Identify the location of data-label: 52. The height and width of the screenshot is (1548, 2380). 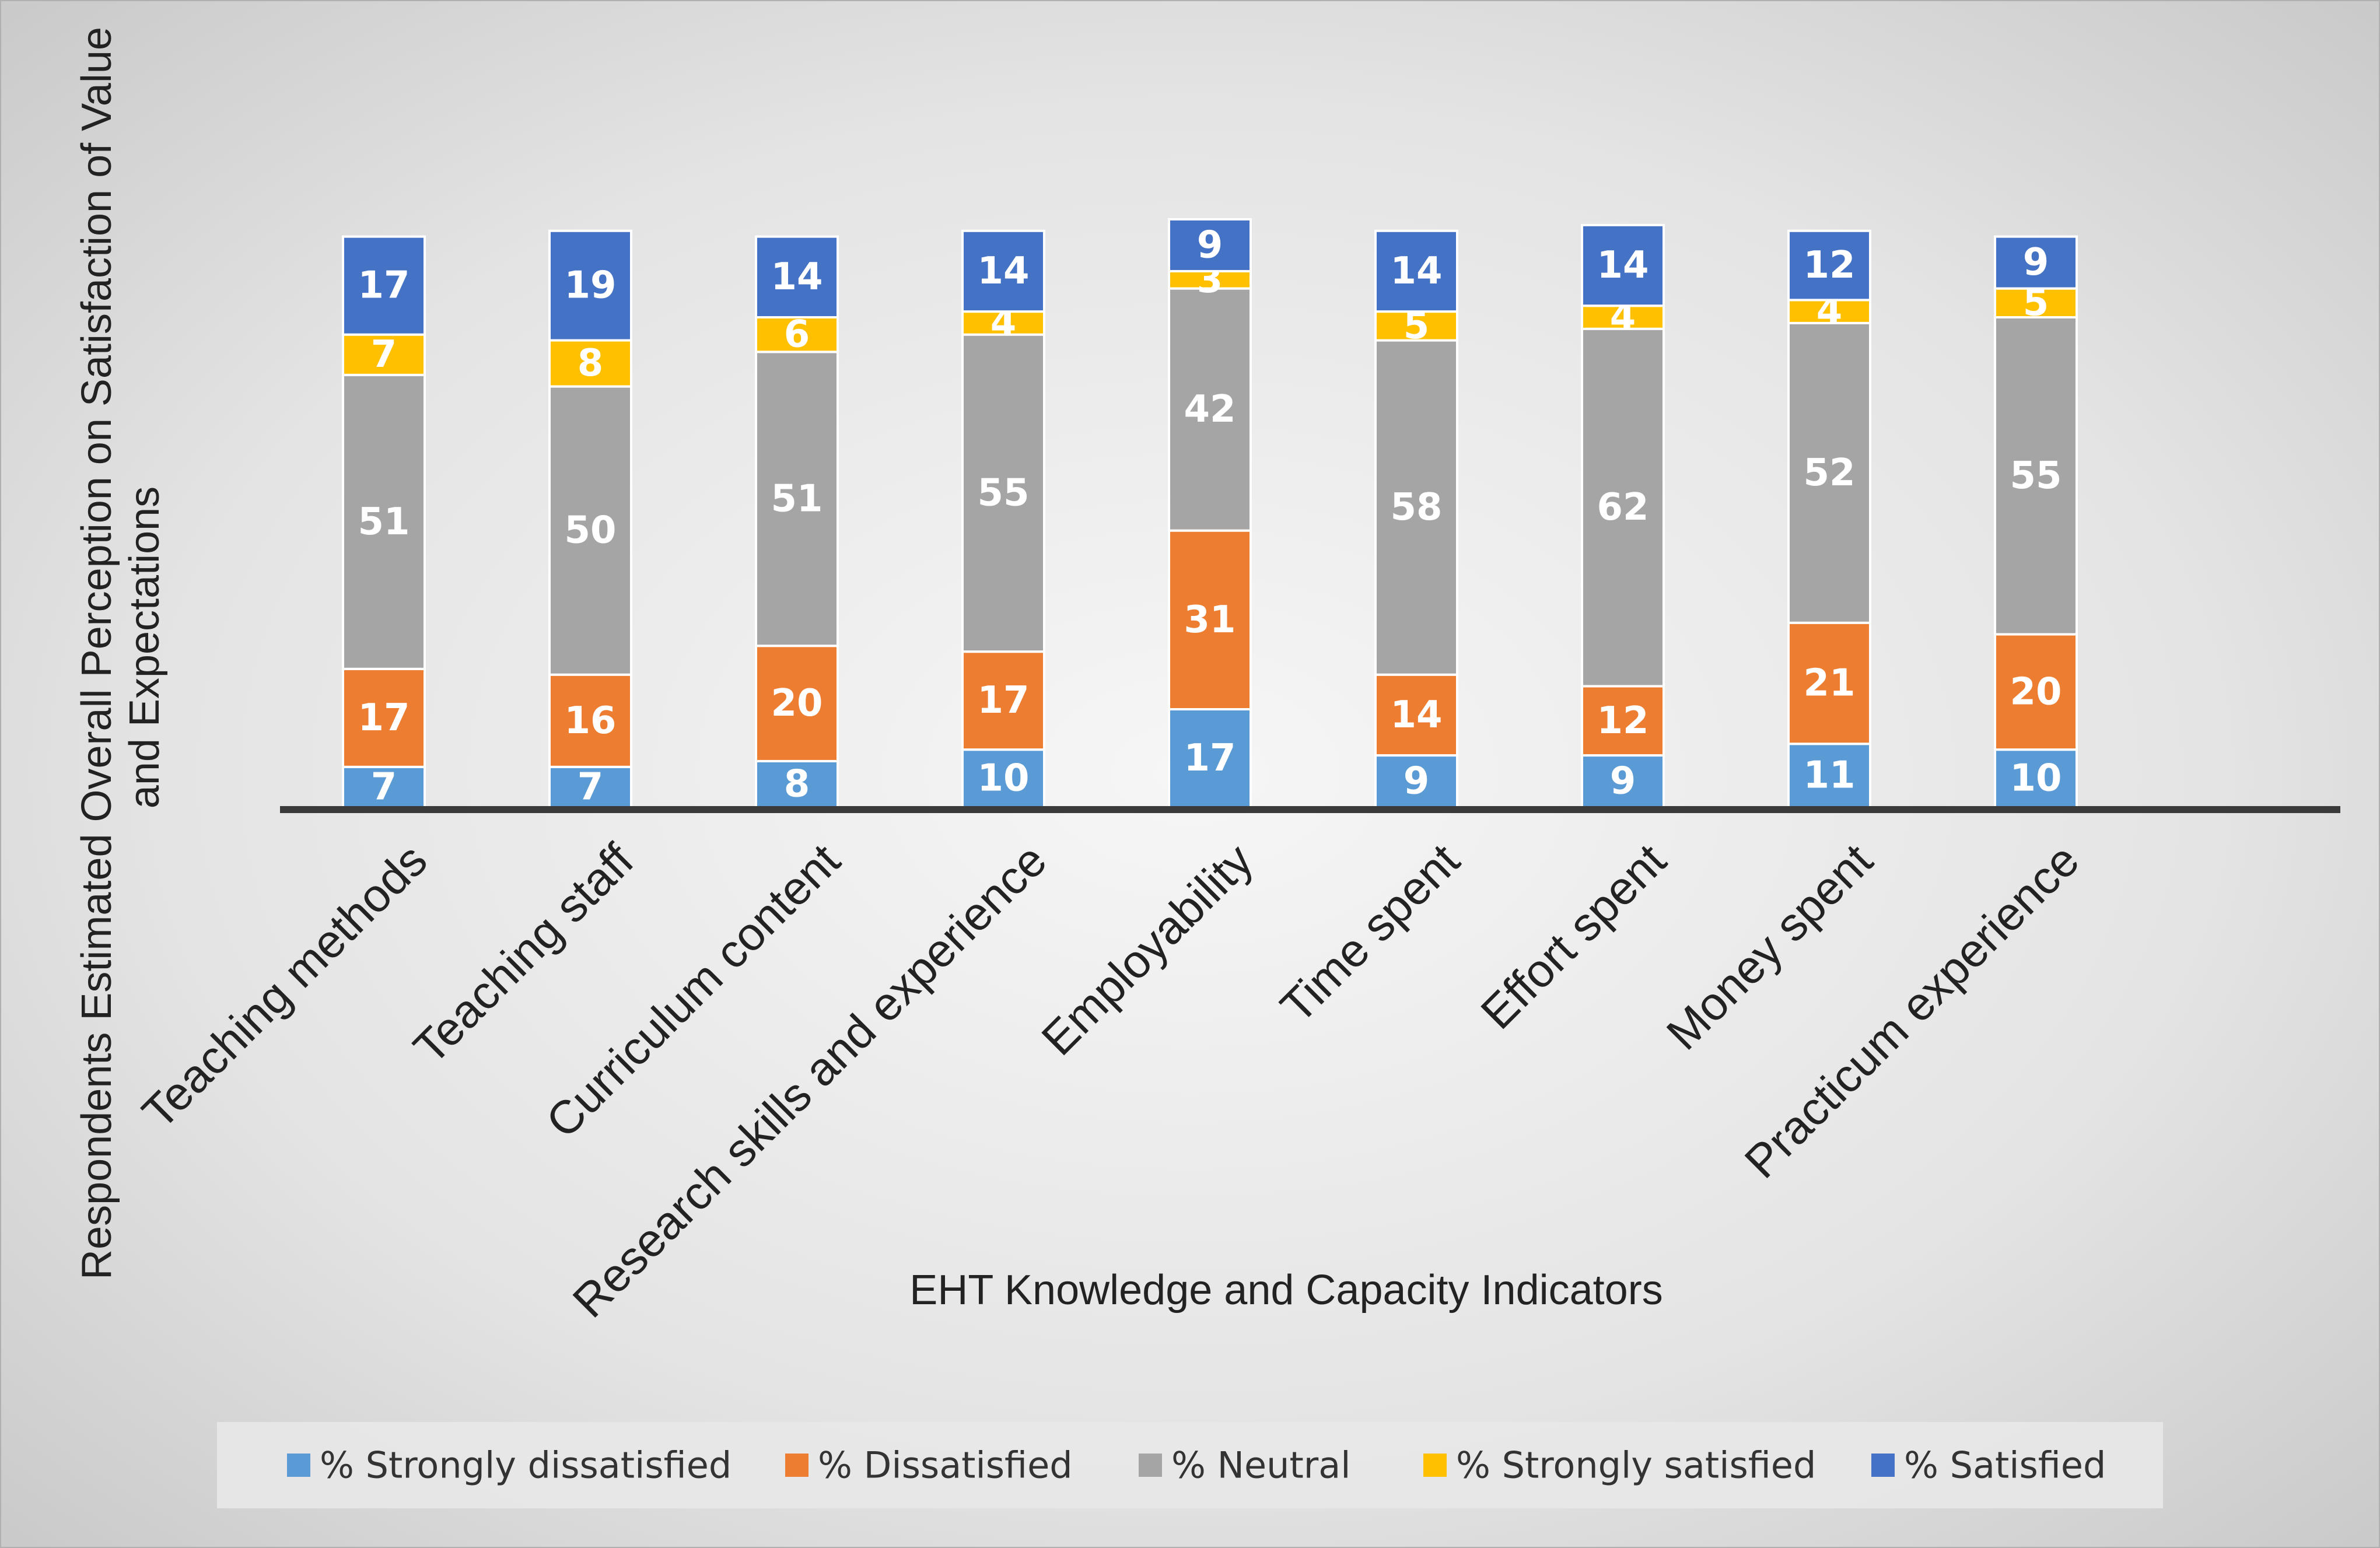
(1829, 473).